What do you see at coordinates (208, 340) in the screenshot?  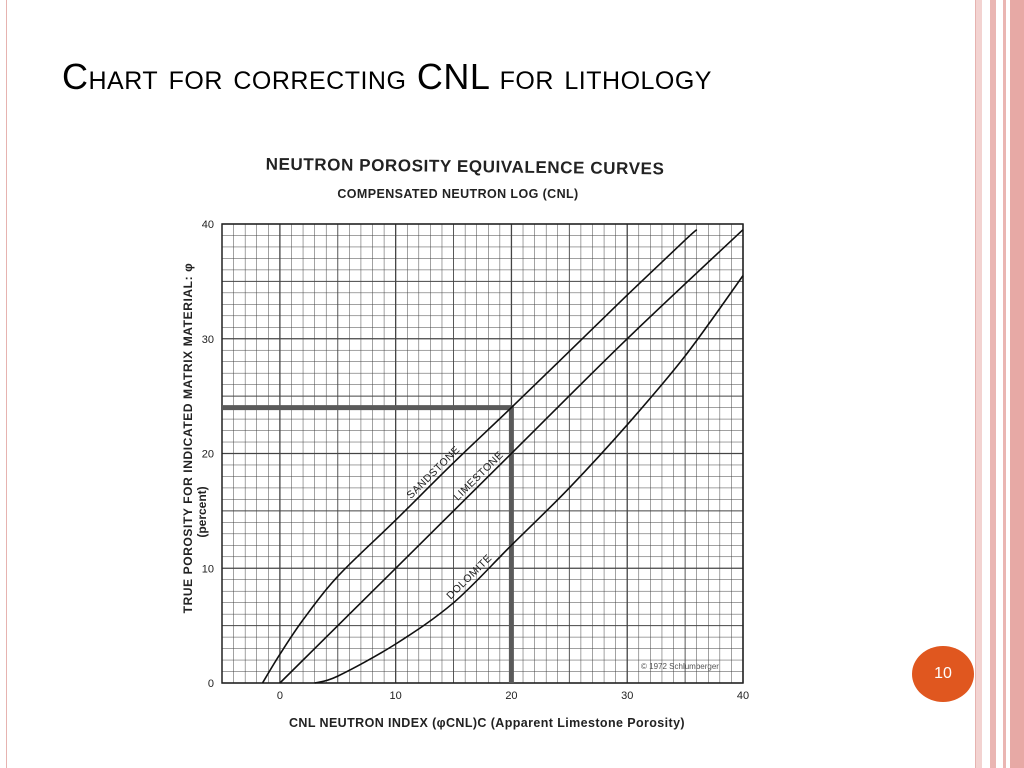 I see `y-tick-label: 30` at bounding box center [208, 340].